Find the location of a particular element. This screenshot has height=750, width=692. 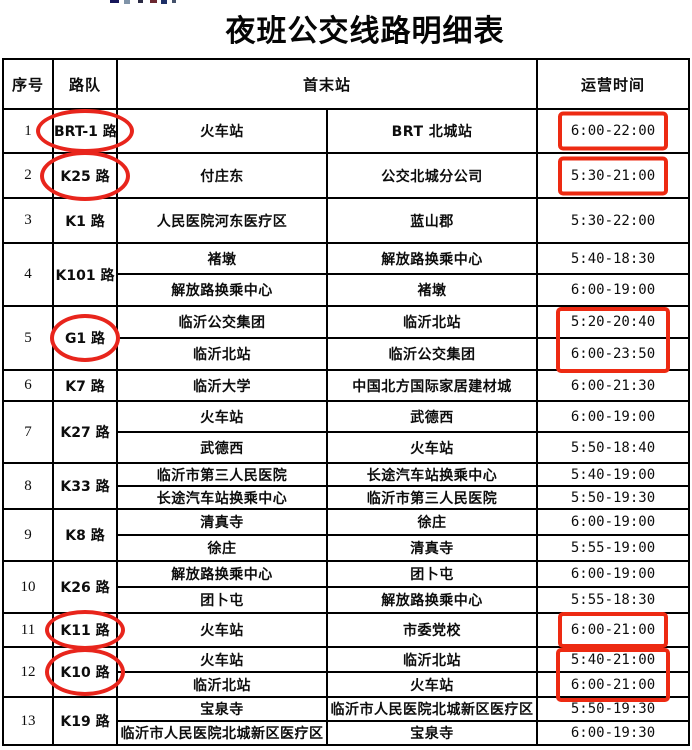

seq-cell: 13 is located at coordinates (28, 721).